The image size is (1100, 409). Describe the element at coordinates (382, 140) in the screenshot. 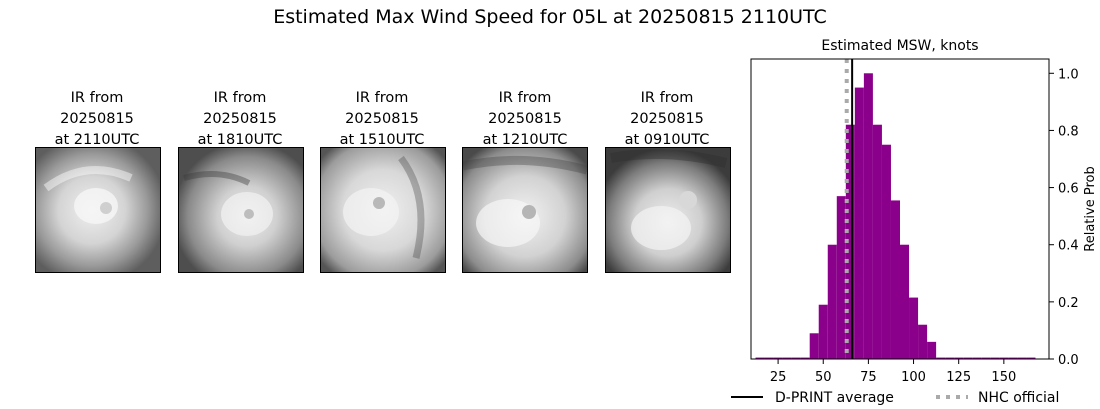

I see `ir-panel-time: at 1510UTC` at that location.